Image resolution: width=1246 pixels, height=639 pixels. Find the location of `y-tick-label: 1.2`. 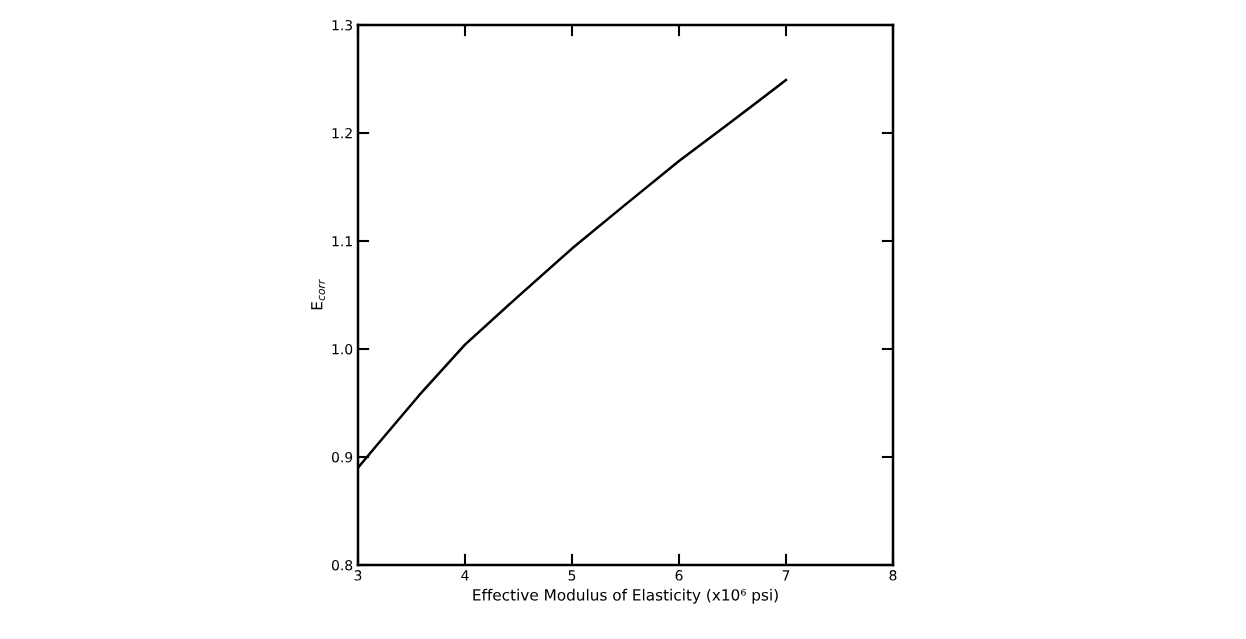

y-tick-label: 1.2 is located at coordinates (342, 133).